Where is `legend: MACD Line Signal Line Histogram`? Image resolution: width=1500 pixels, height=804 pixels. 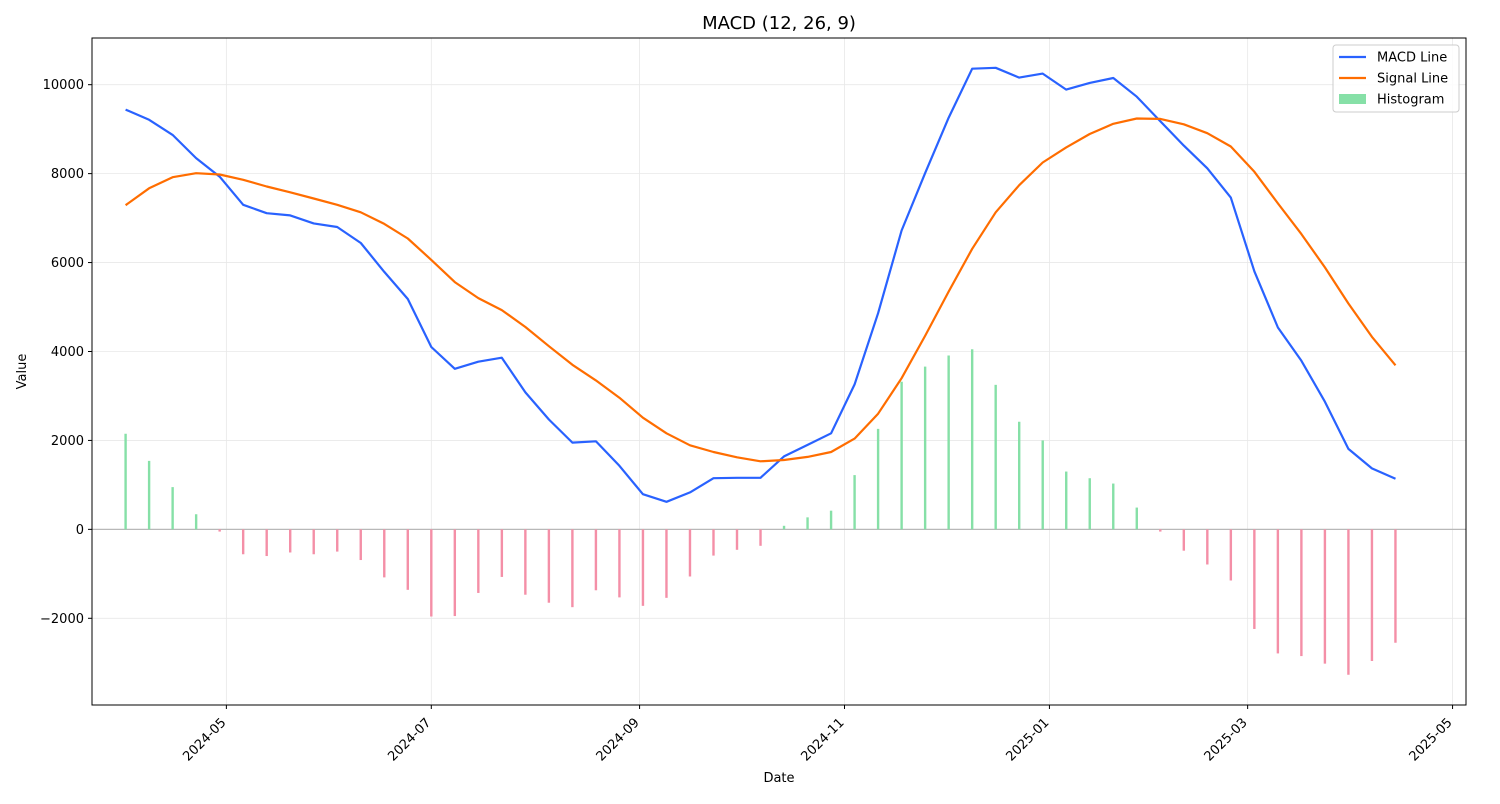
legend: MACD Line Signal Line Histogram is located at coordinates (1396, 78).